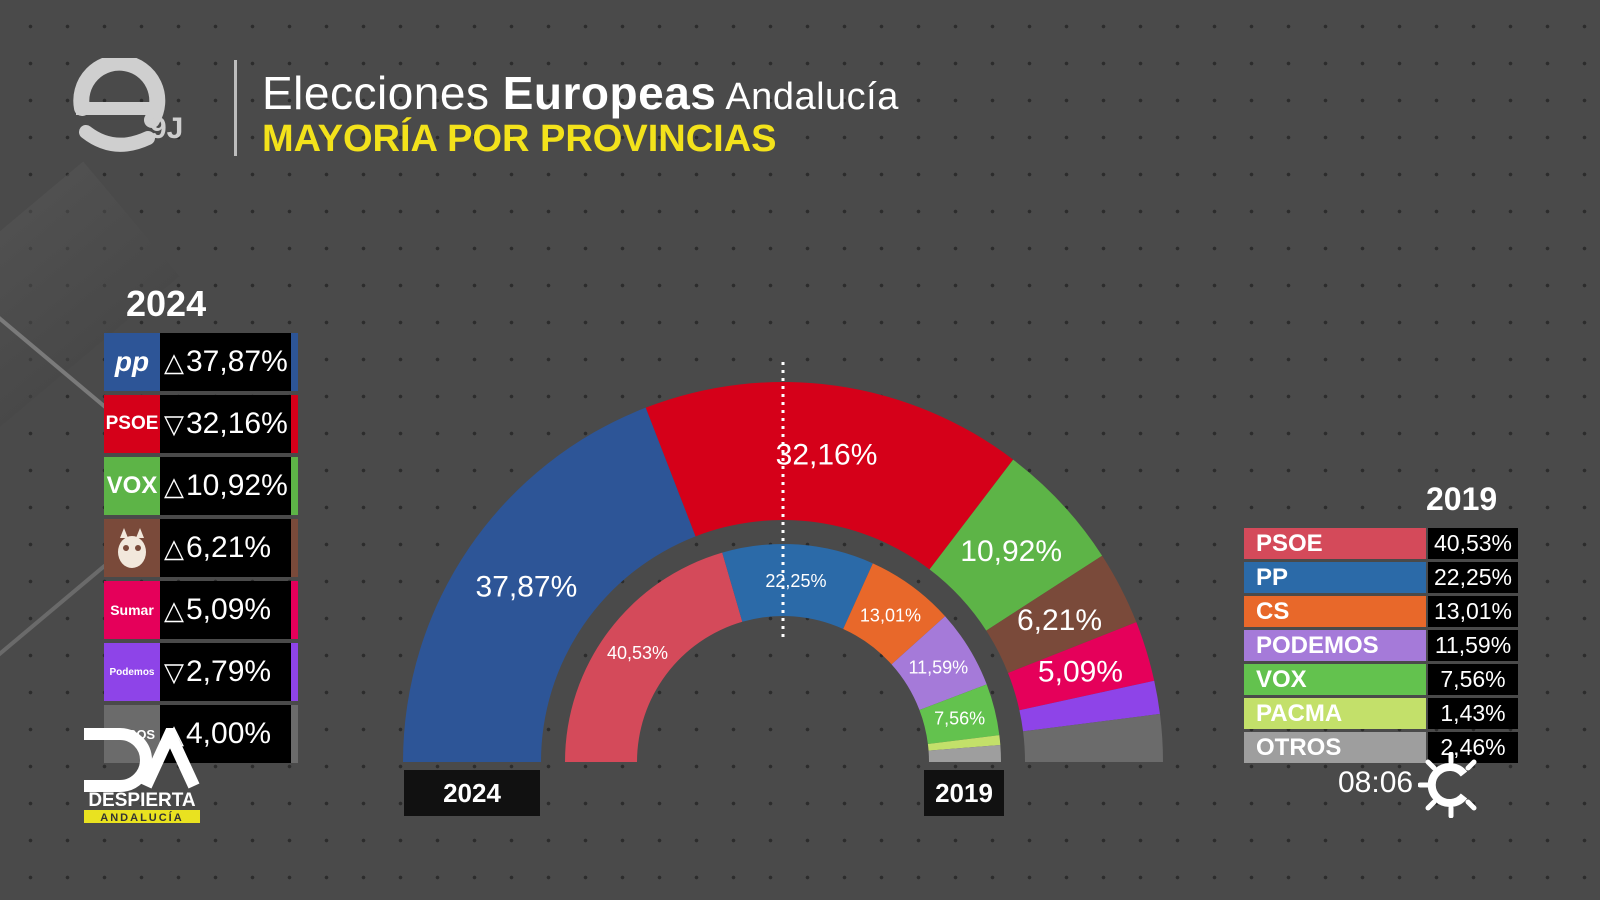  Describe the element at coordinates (1059, 620) in the screenshot. I see `outer-label-salf: 6,21%` at that location.